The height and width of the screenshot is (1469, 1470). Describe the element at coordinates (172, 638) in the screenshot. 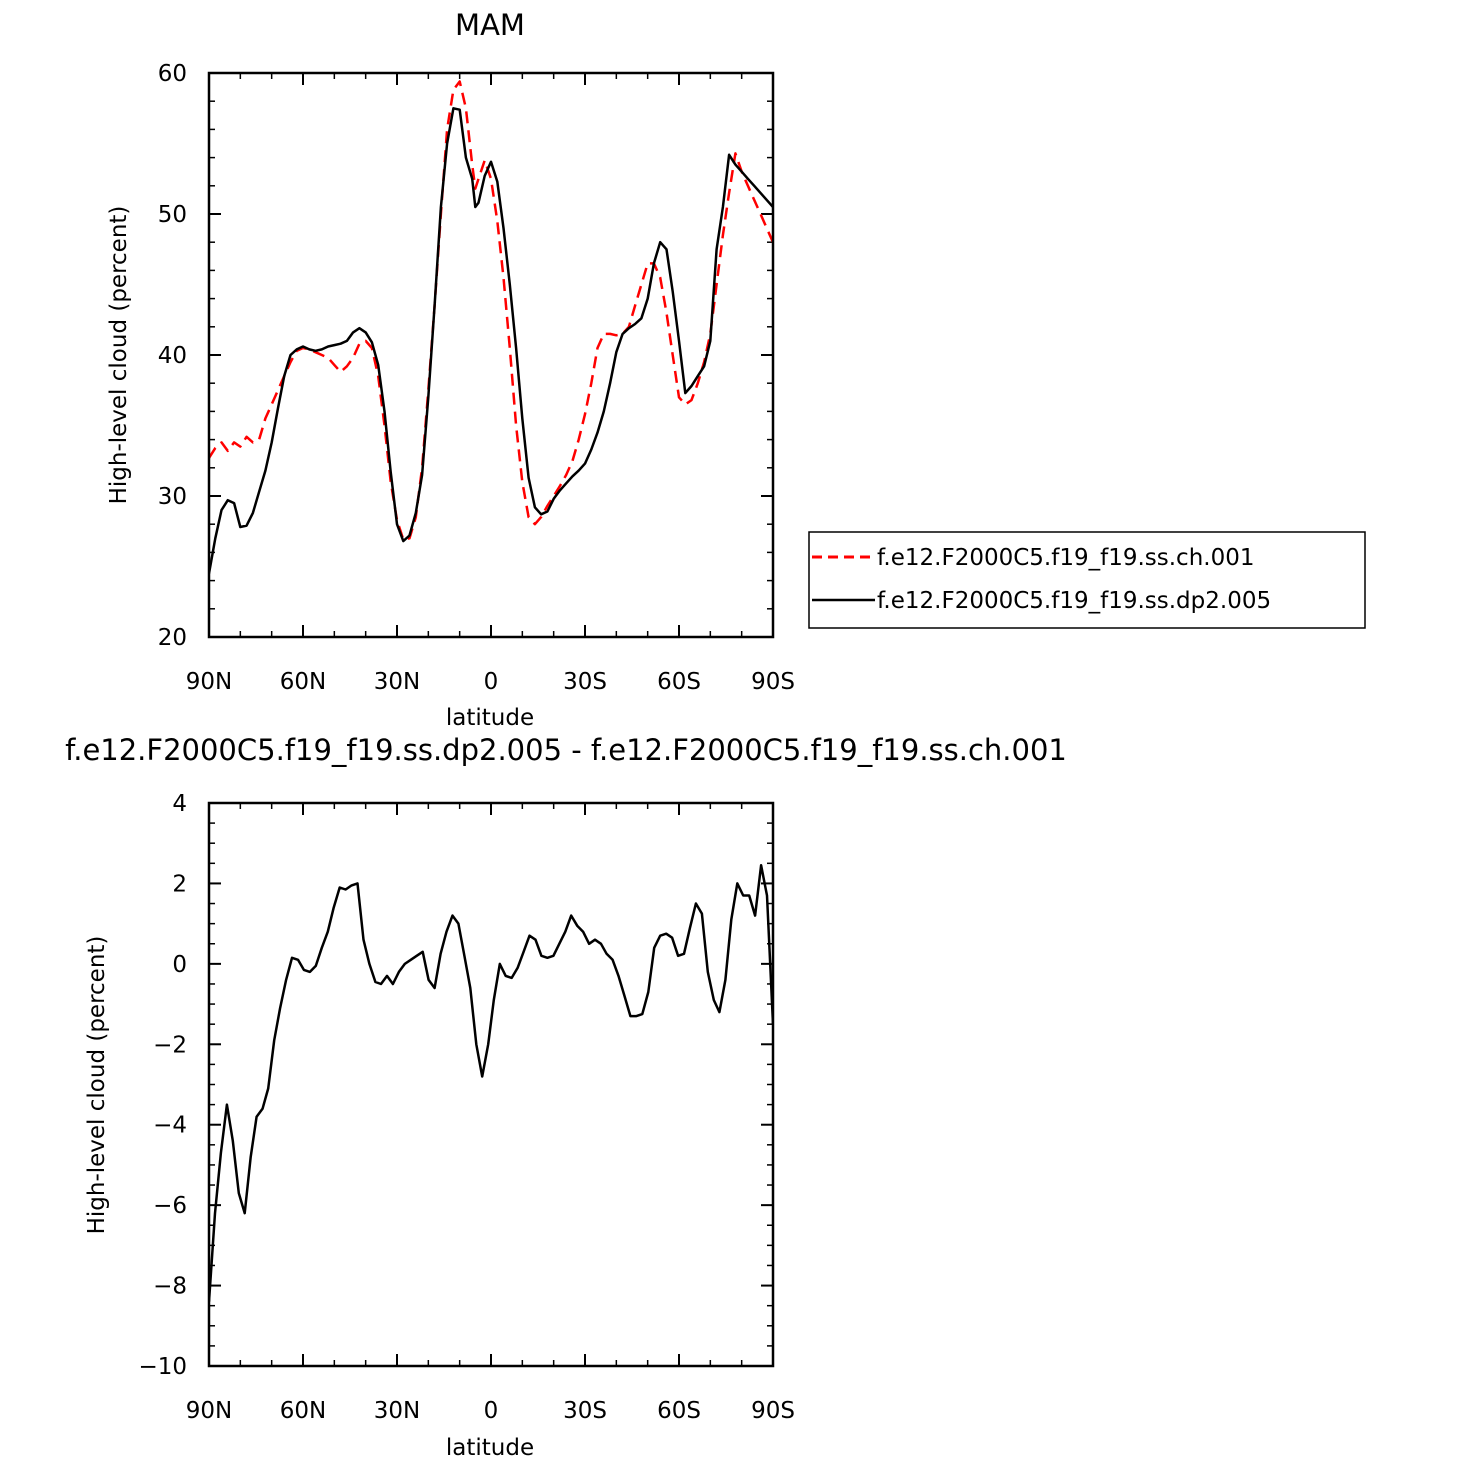

I see `y-tick-label: 20` at that location.